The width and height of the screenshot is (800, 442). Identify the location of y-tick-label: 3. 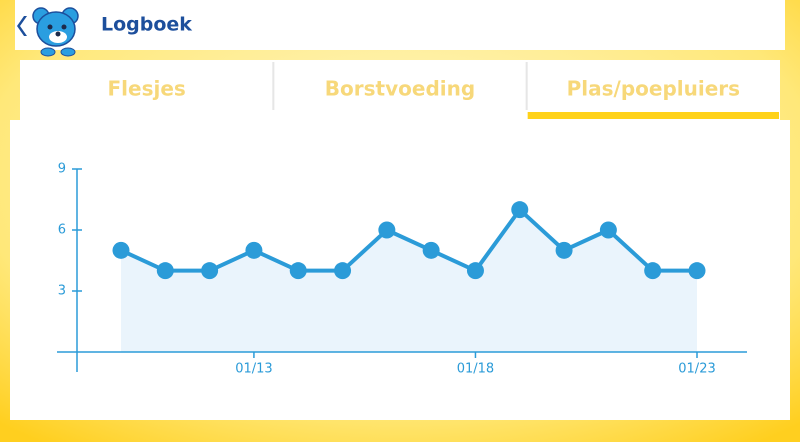
(62, 291).